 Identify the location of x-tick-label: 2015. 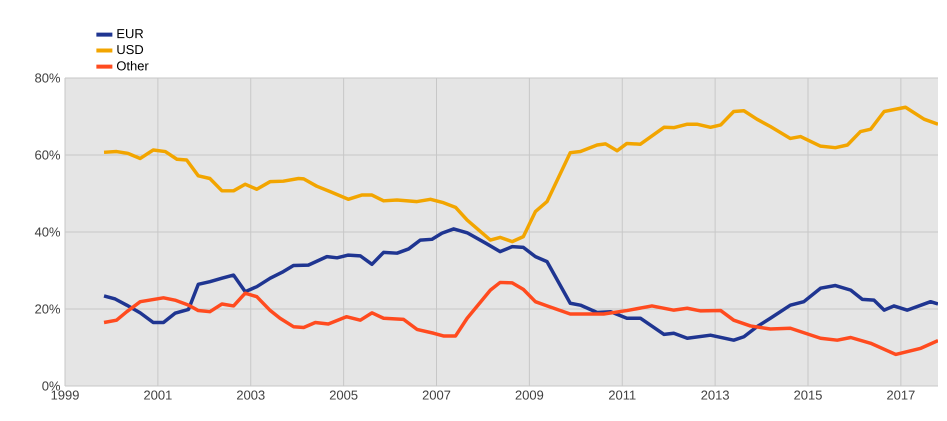
(808, 395).